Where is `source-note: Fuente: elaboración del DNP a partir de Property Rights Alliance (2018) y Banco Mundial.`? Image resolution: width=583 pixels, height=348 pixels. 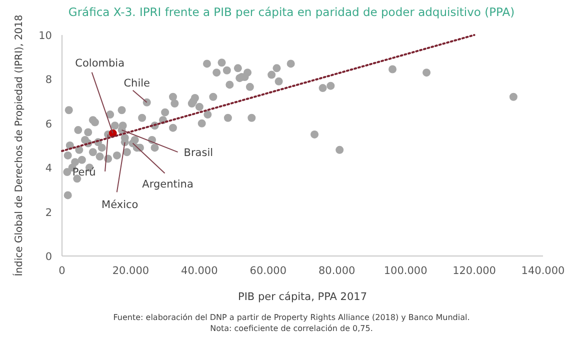 source-note: Fuente: elaboración del DNP a partir de Property Rights Alliance (2018) y Banco Mundial. is located at coordinates (291, 317).